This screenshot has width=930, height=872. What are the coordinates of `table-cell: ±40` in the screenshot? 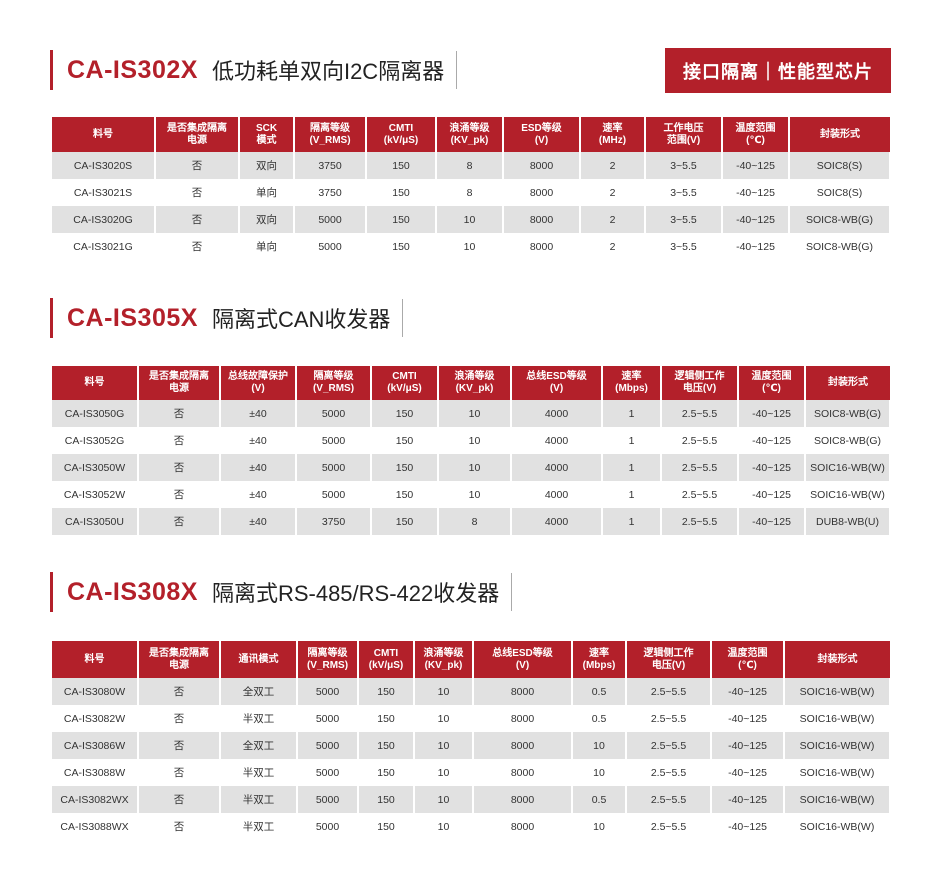 It's located at (258, 413).